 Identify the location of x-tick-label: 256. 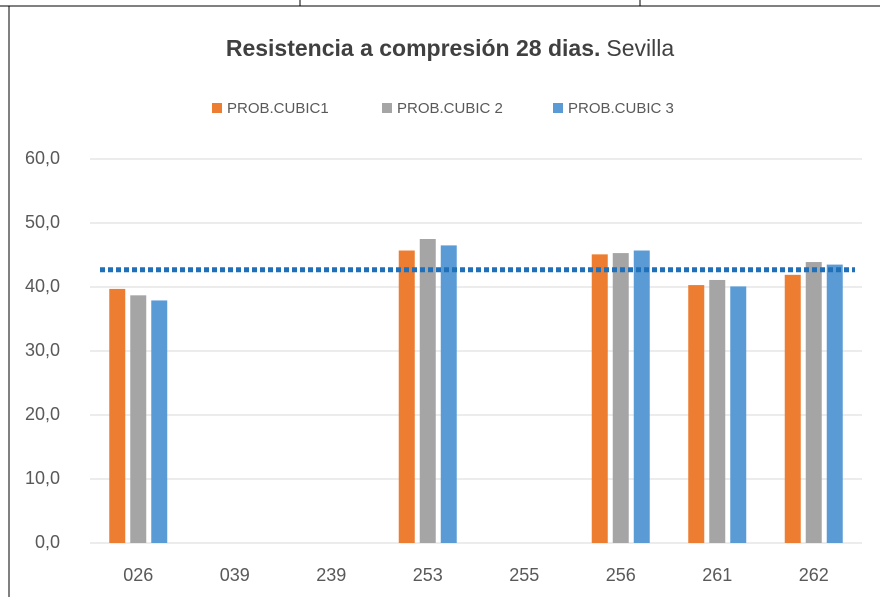
(621, 575).